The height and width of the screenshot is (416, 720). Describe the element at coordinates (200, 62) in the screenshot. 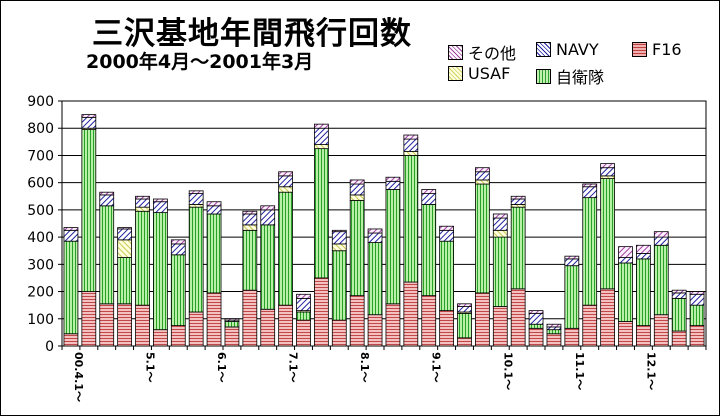

I see `chart-subtitle: 2000年4月～2001年3月` at that location.